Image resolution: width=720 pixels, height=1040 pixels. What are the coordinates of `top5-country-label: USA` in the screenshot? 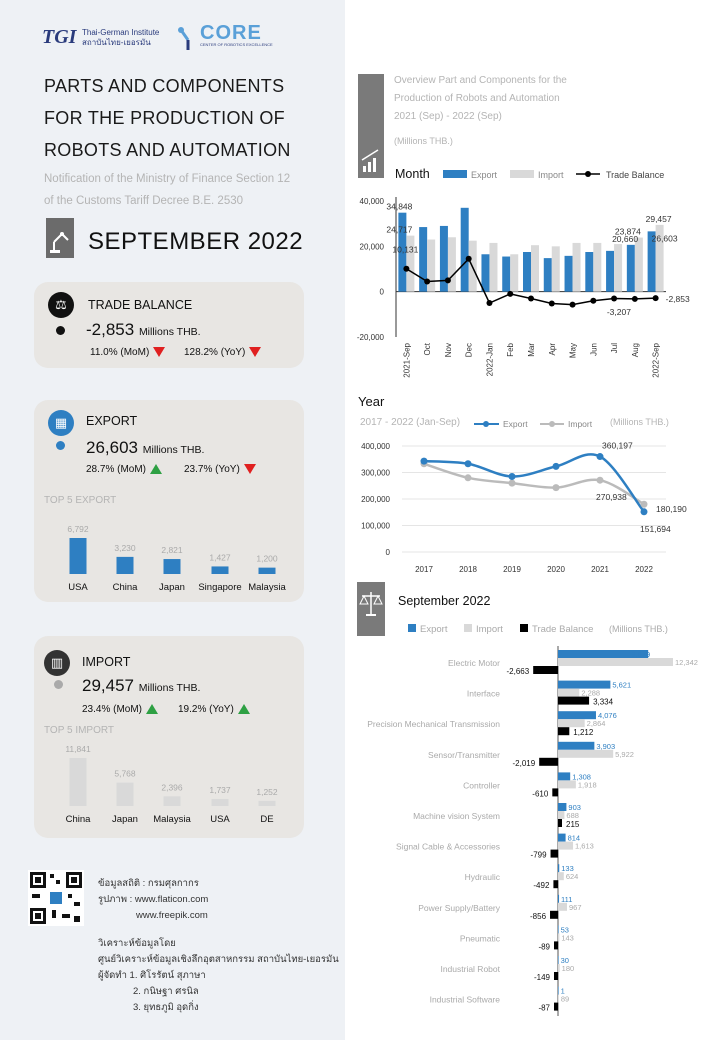 It's located at (78, 587).